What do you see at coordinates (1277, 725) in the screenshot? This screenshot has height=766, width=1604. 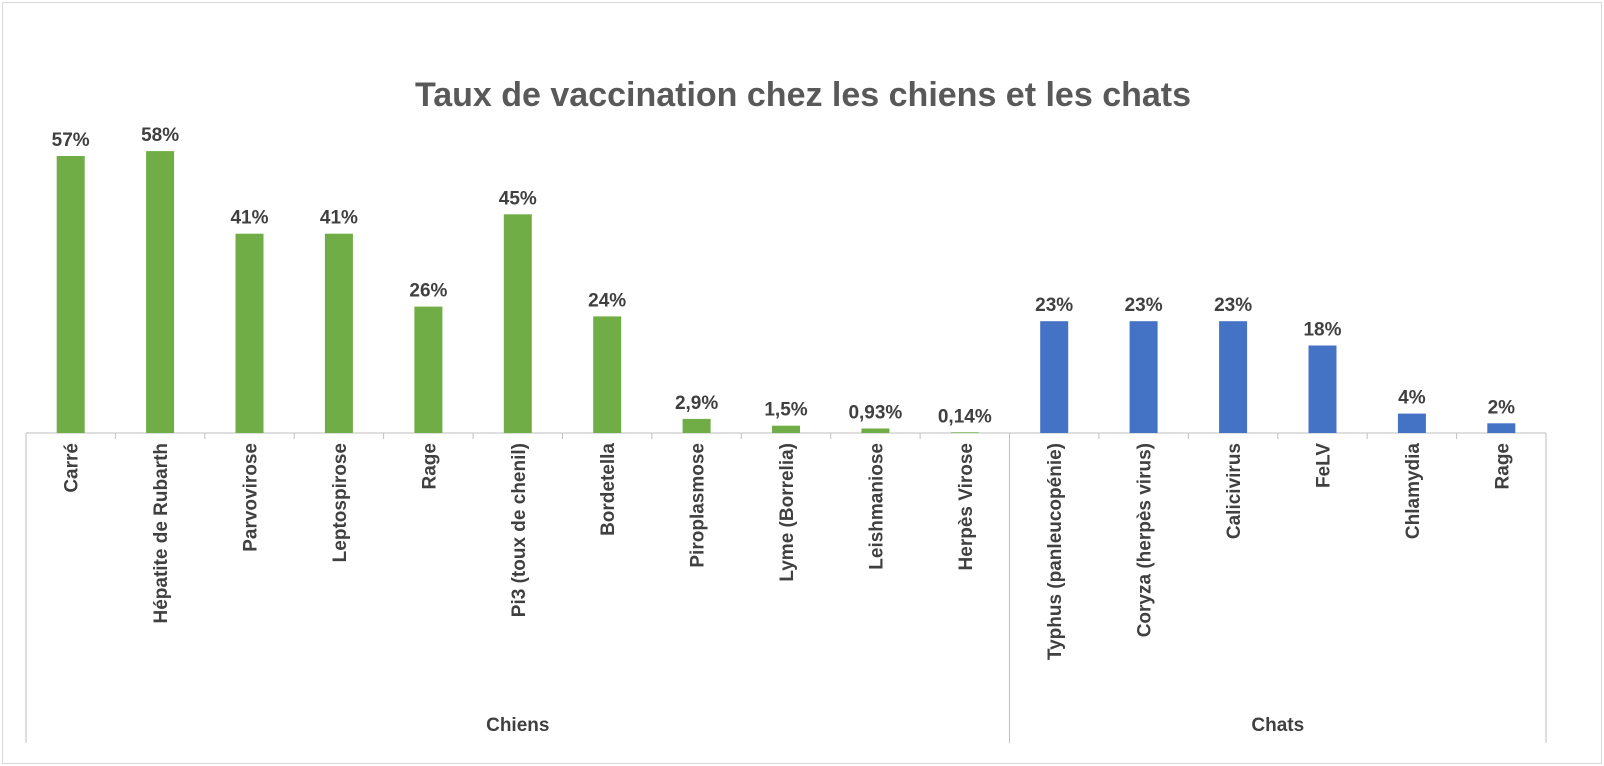 I see `group-label: Chats` at bounding box center [1277, 725].